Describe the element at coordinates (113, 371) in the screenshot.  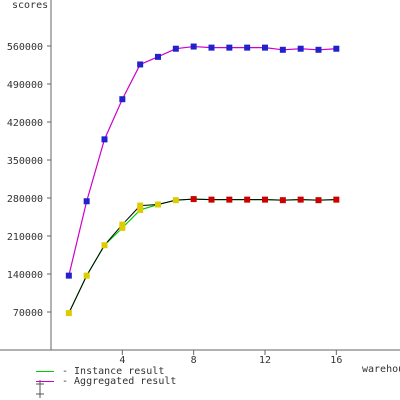
I see `legend-label-instance: - Instance result` at that location.